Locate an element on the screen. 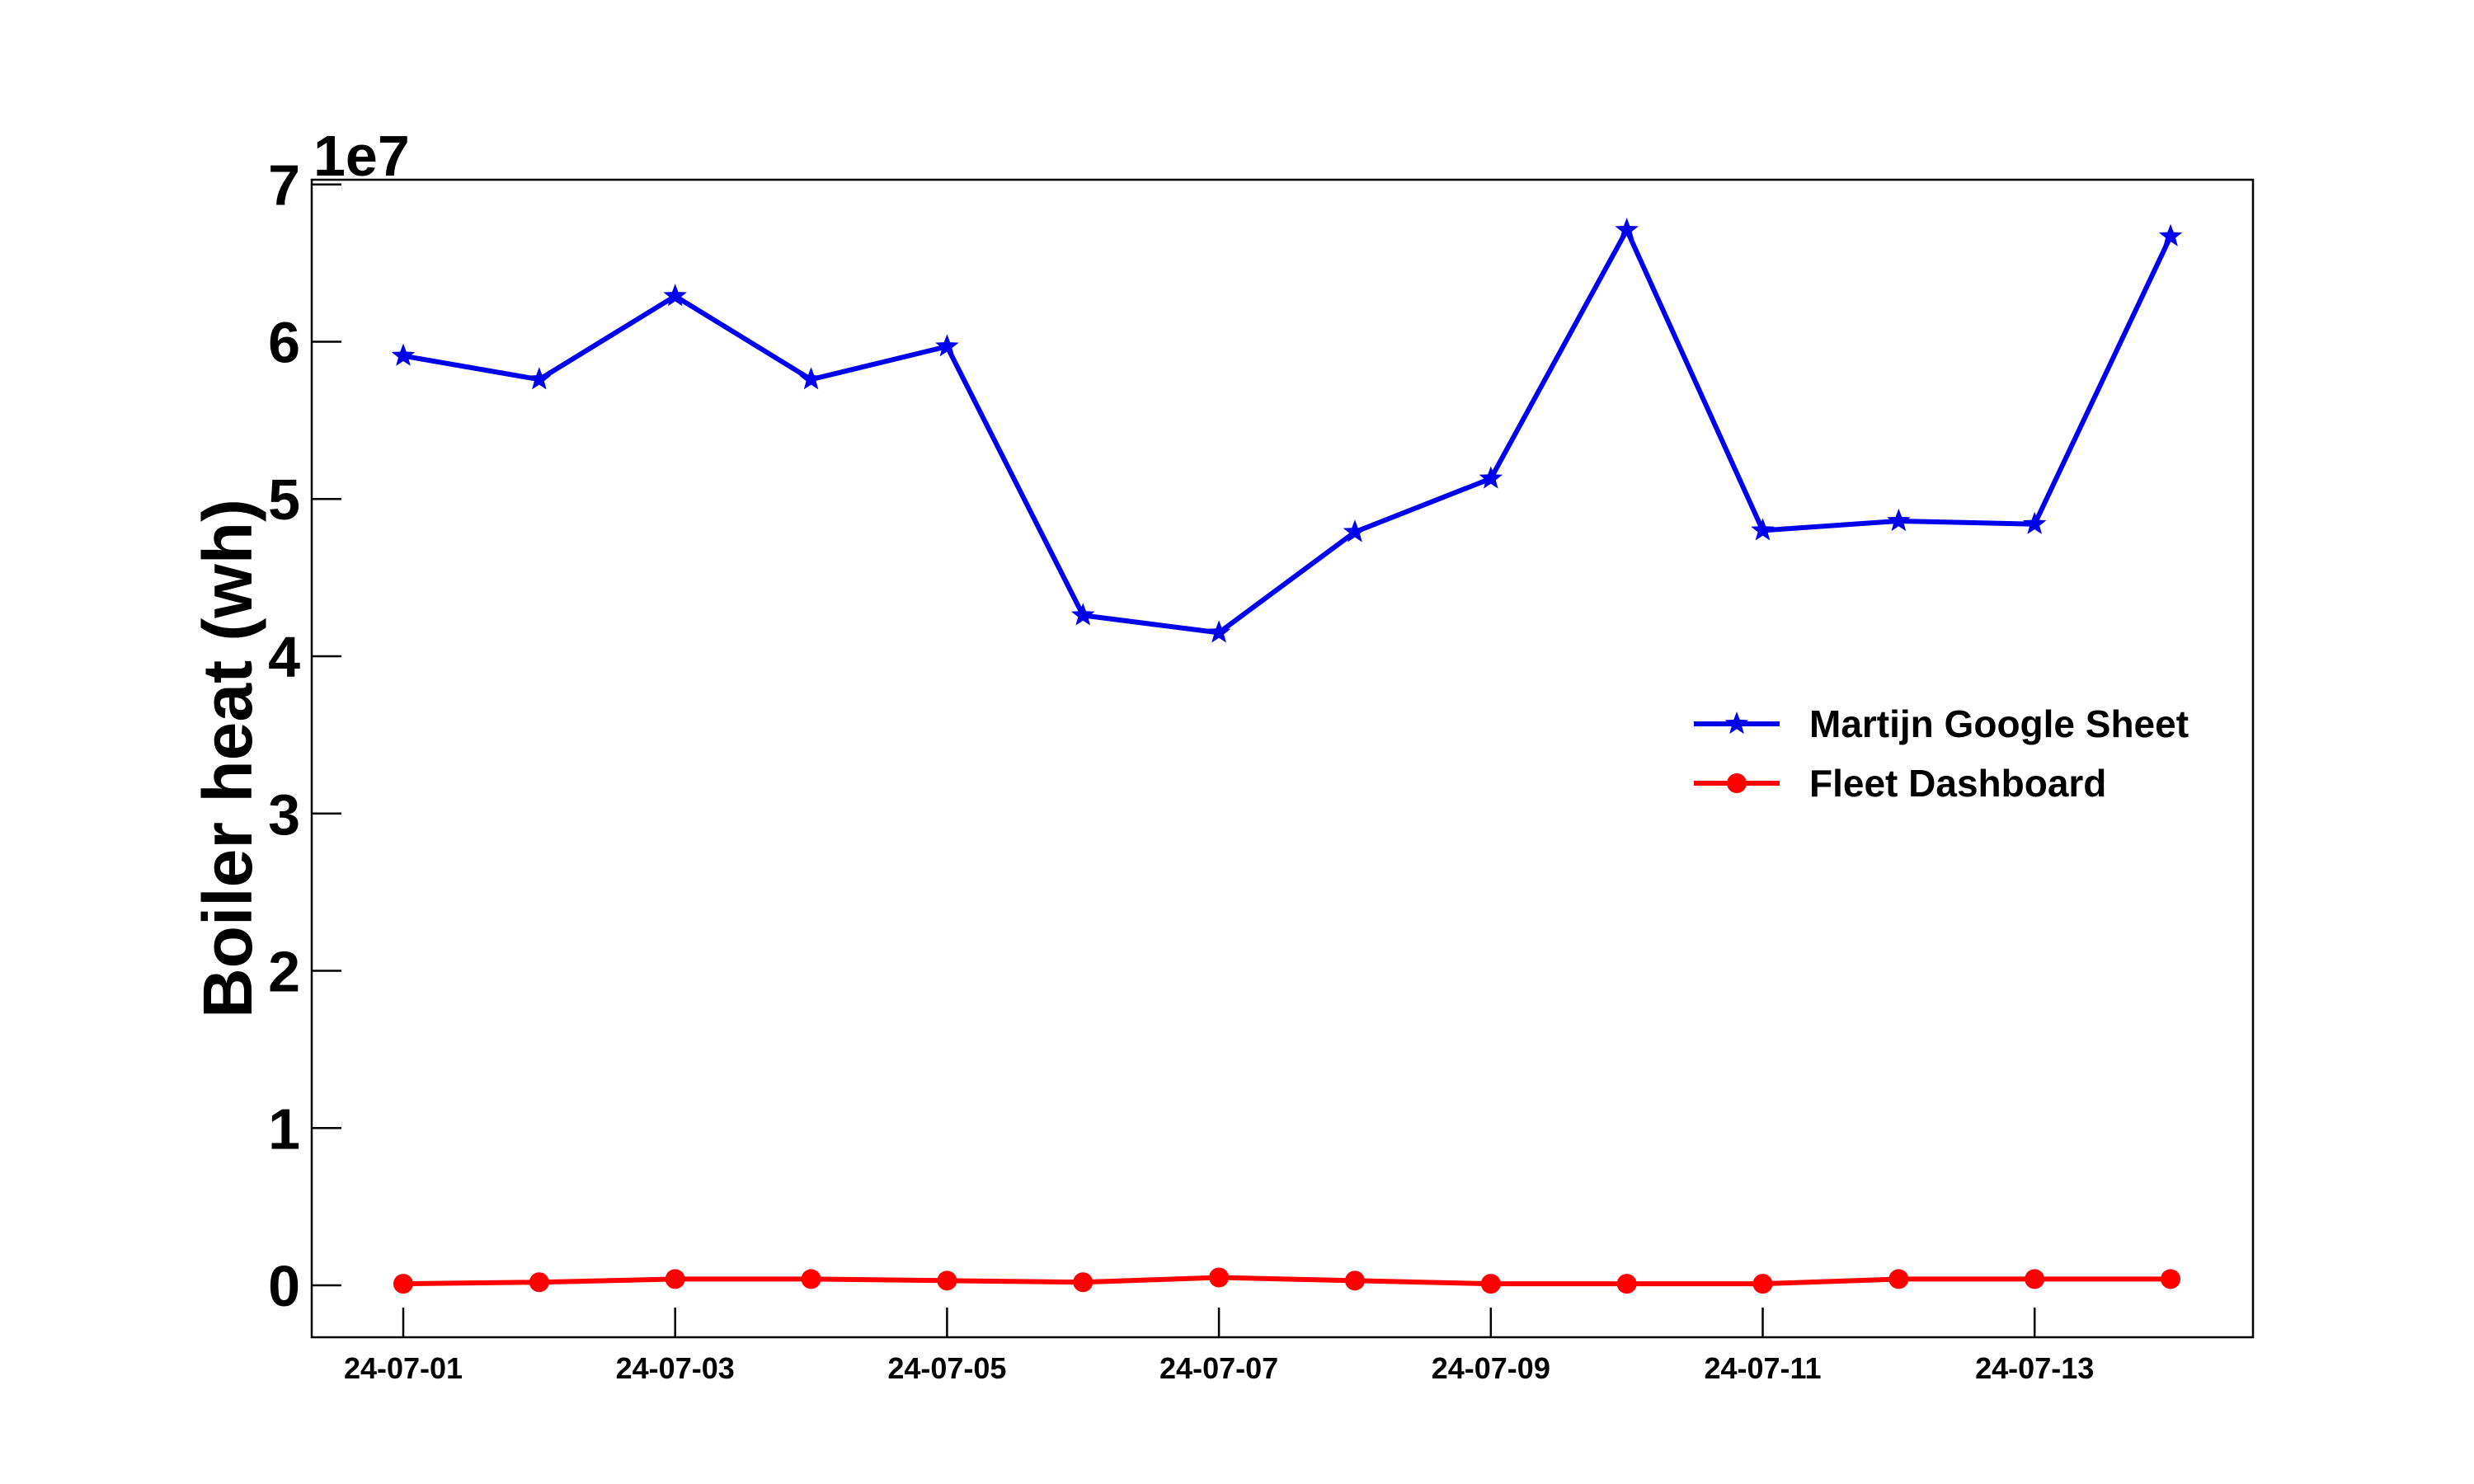 This screenshot has width=2474, height=1484. y-tick-label: 0 is located at coordinates (284, 1286).